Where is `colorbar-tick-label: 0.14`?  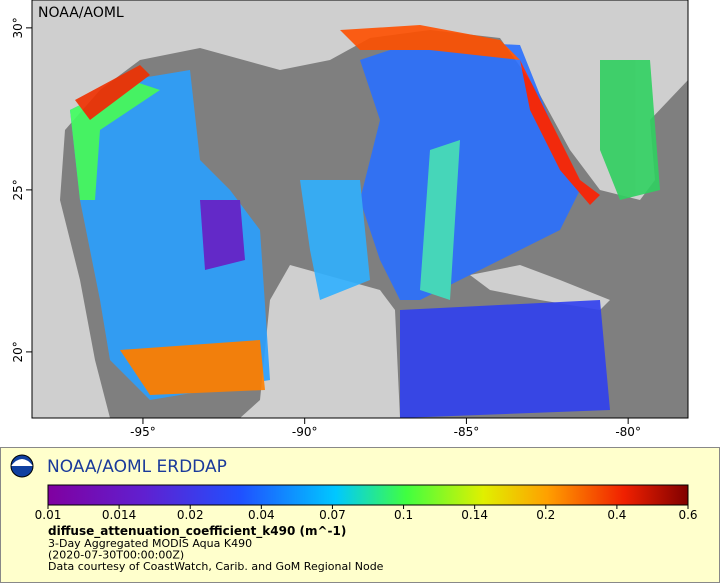
colorbar-tick-label: 0.14 is located at coordinates (474, 515).